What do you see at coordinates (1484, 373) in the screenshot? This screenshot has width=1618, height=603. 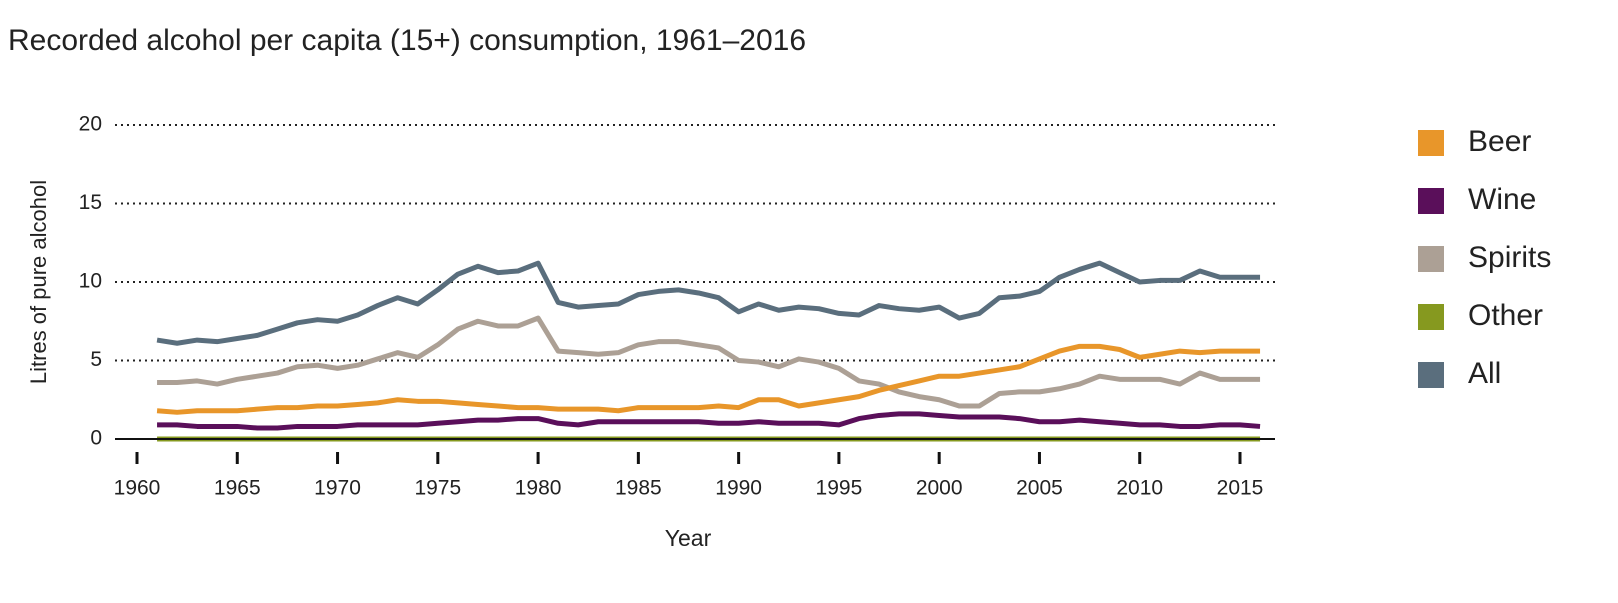 I see `legend-label: All` at bounding box center [1484, 373].